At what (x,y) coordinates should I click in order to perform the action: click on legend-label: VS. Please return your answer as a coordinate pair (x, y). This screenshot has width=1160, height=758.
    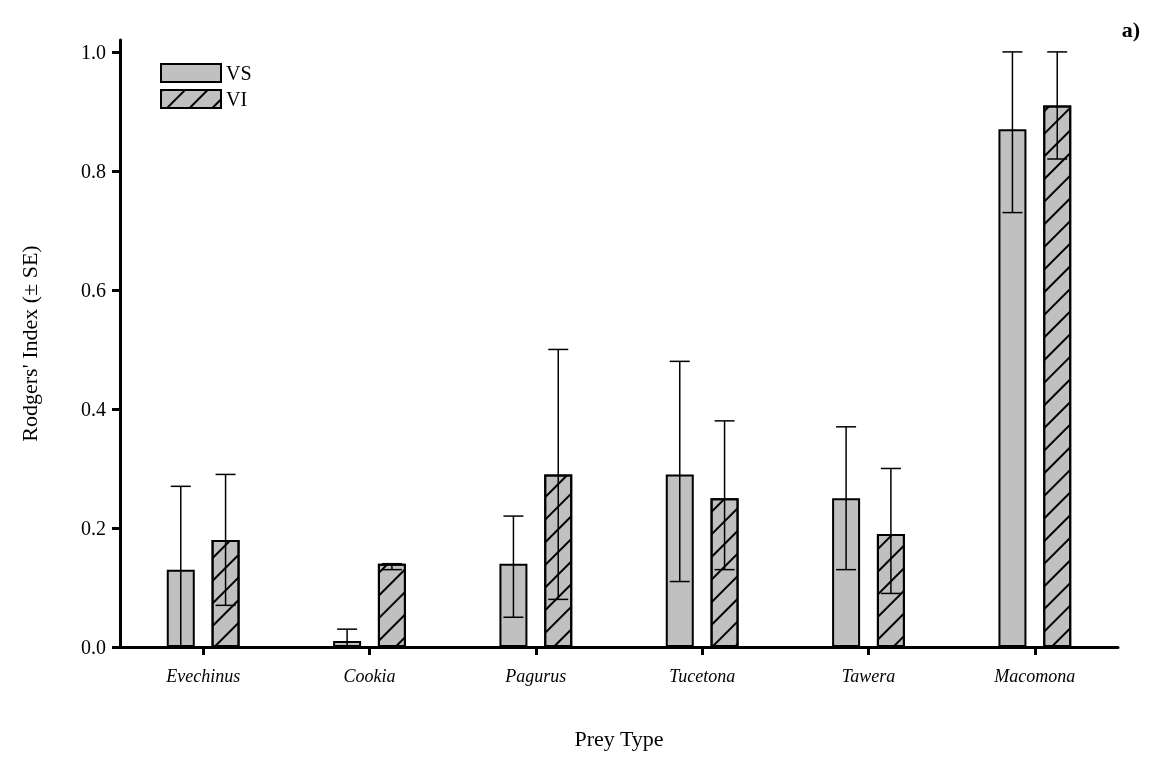
    Looking at the image, I should click on (239, 73).